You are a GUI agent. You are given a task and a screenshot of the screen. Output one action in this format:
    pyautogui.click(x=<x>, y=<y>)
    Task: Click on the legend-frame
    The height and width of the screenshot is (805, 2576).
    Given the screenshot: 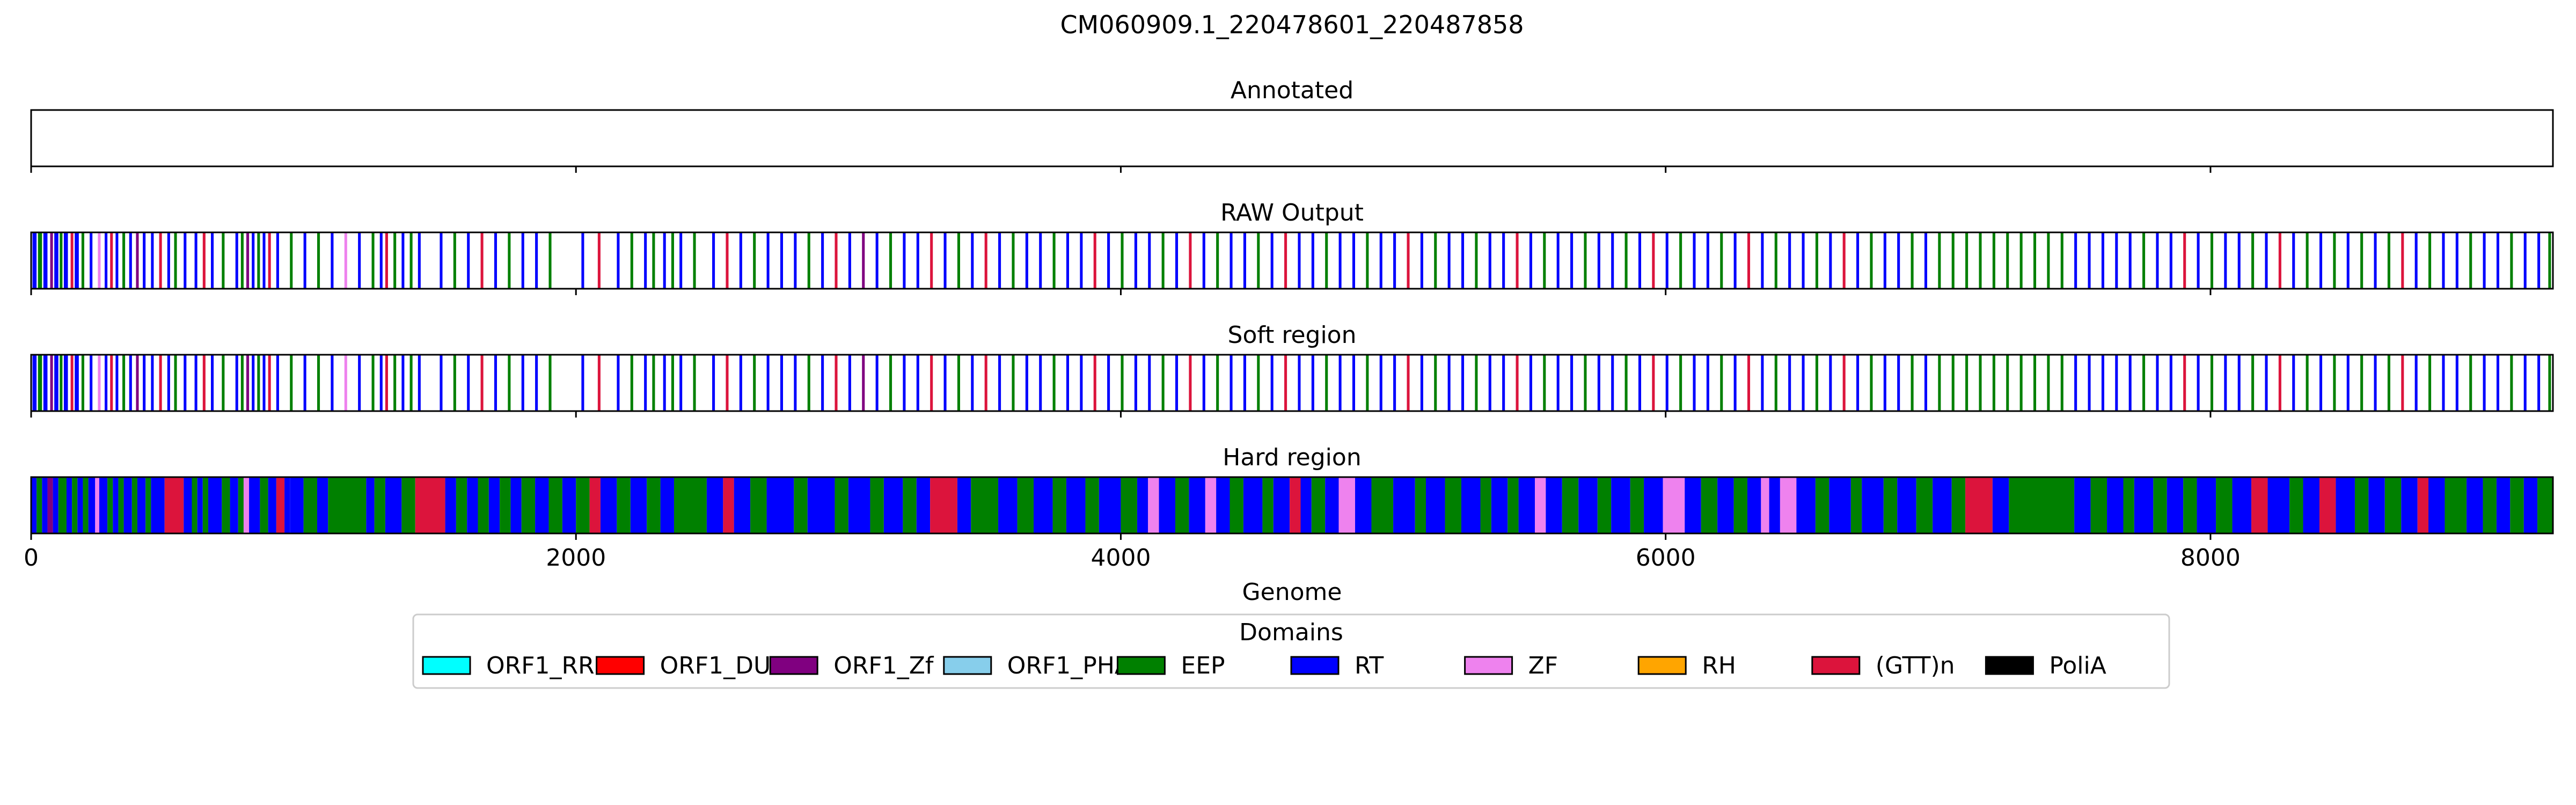 What is the action you would take?
    pyautogui.click(x=1291, y=651)
    